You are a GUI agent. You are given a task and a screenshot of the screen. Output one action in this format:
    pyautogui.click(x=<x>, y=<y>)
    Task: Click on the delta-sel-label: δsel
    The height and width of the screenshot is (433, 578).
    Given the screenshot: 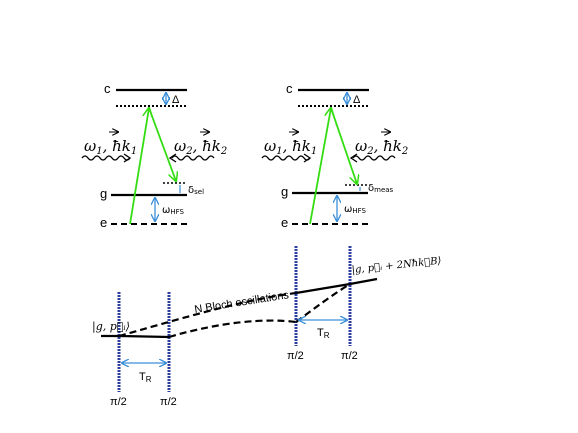 What is the action you would take?
    pyautogui.click(x=196, y=190)
    